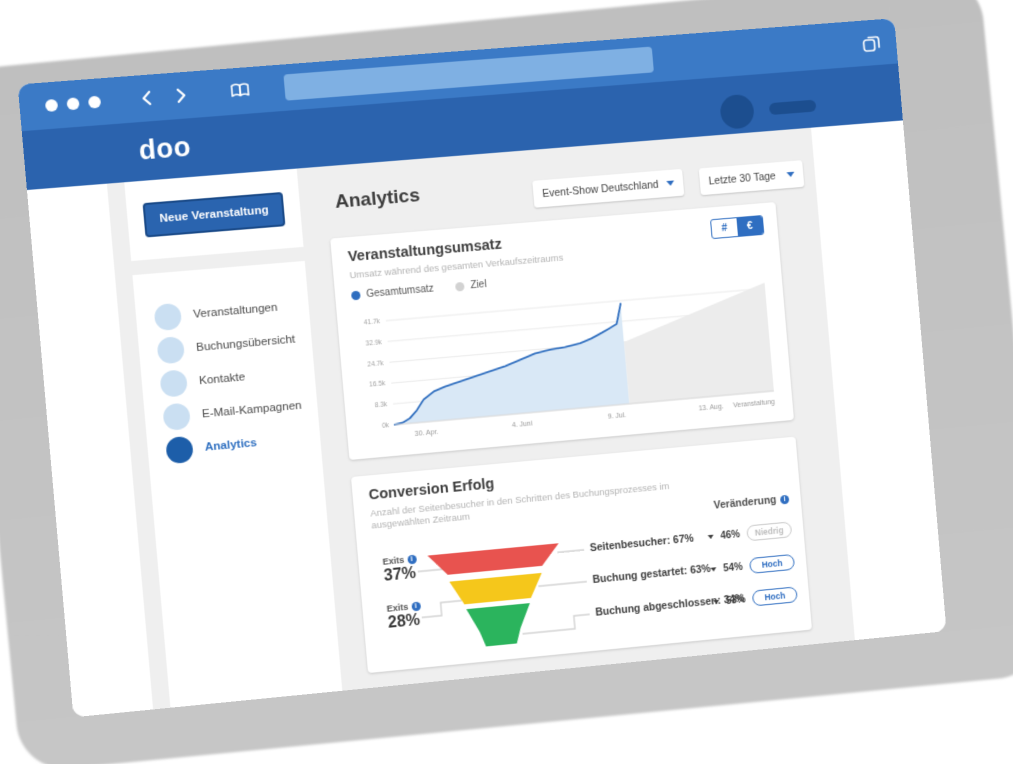  What do you see at coordinates (165, 148) in the screenshot?
I see `doo-logo: doo` at bounding box center [165, 148].